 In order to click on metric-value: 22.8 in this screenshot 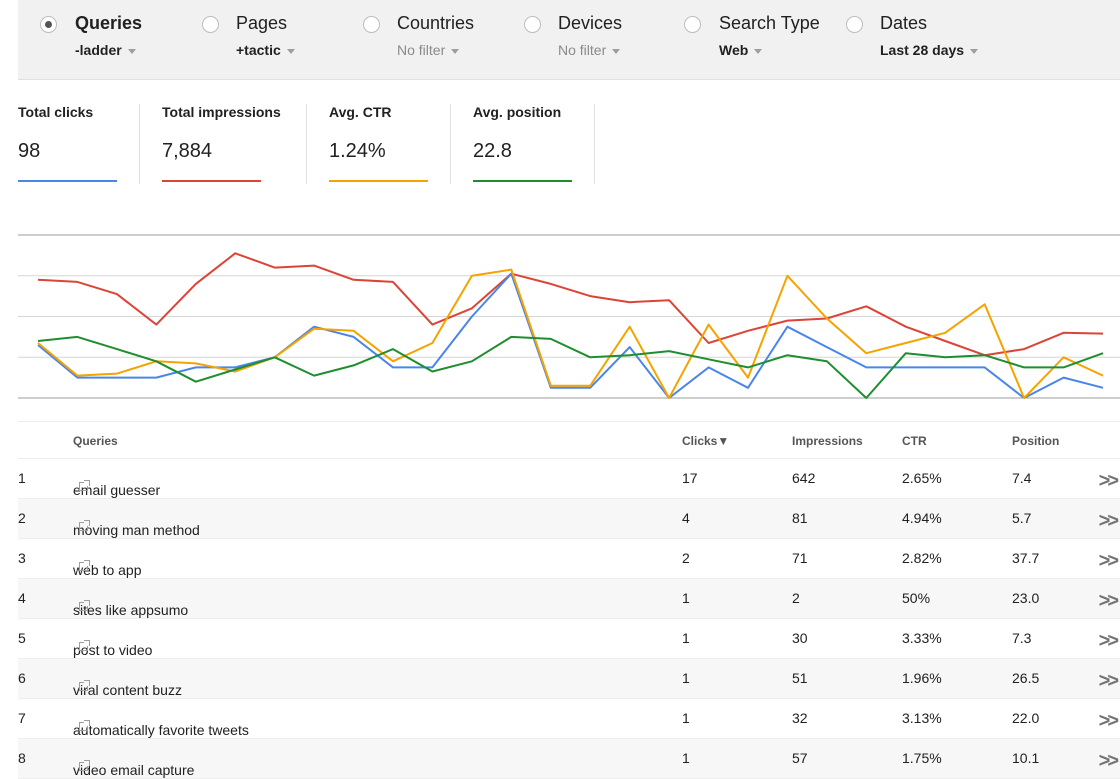, I will do `click(492, 151)`.